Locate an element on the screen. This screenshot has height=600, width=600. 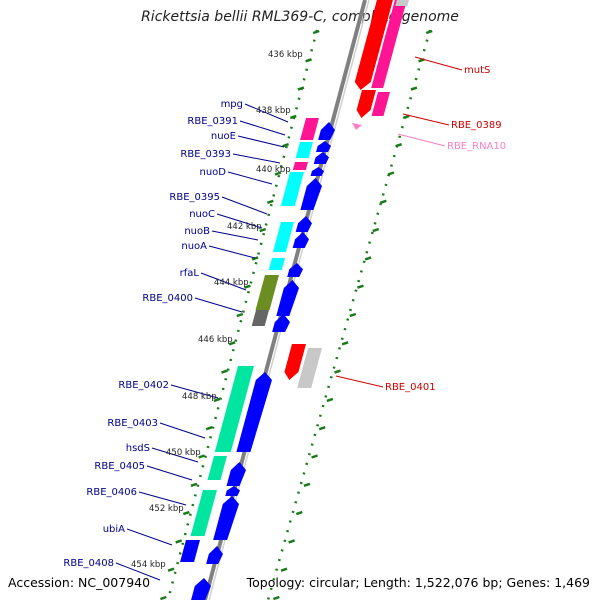
connector-rbe0401 is located at coordinates (359, 381).